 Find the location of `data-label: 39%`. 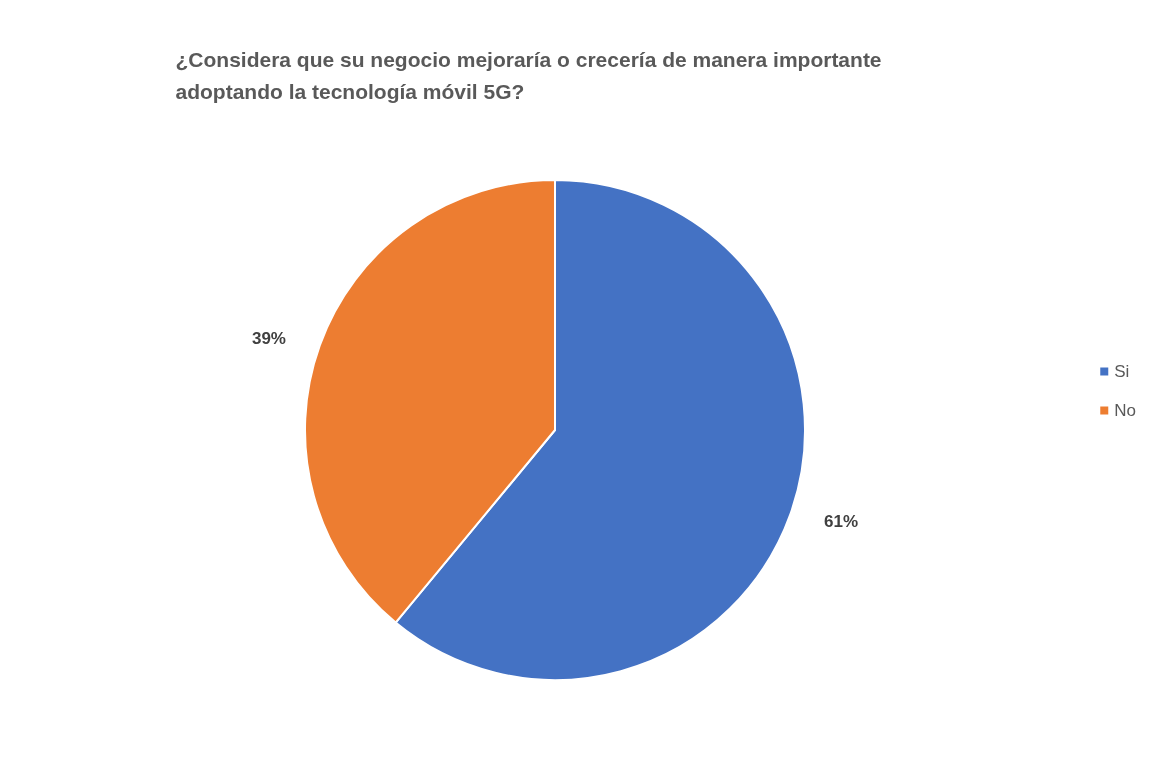

data-label: 39% is located at coordinates (268, 339).